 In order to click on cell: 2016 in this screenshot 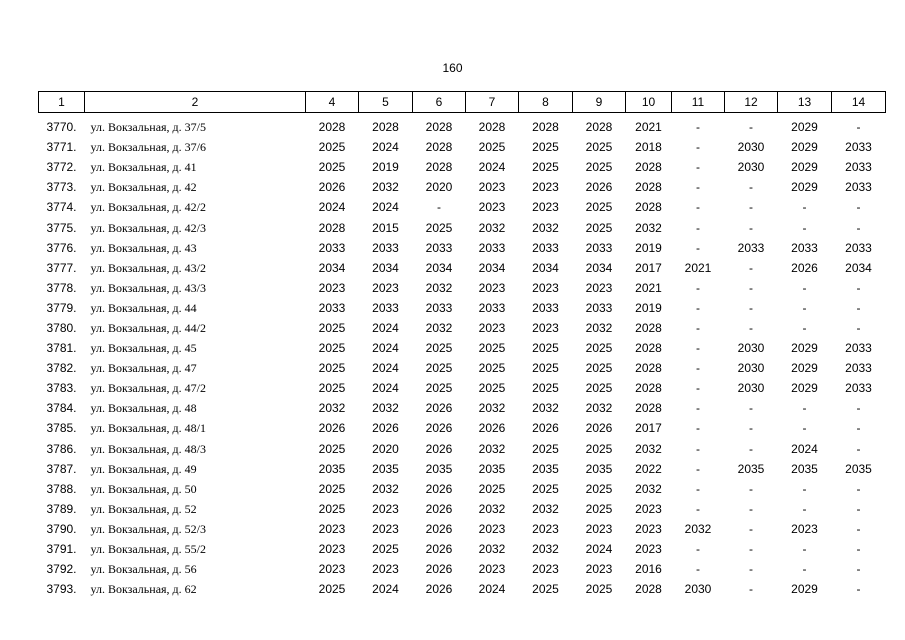, I will do `click(648, 569)`.